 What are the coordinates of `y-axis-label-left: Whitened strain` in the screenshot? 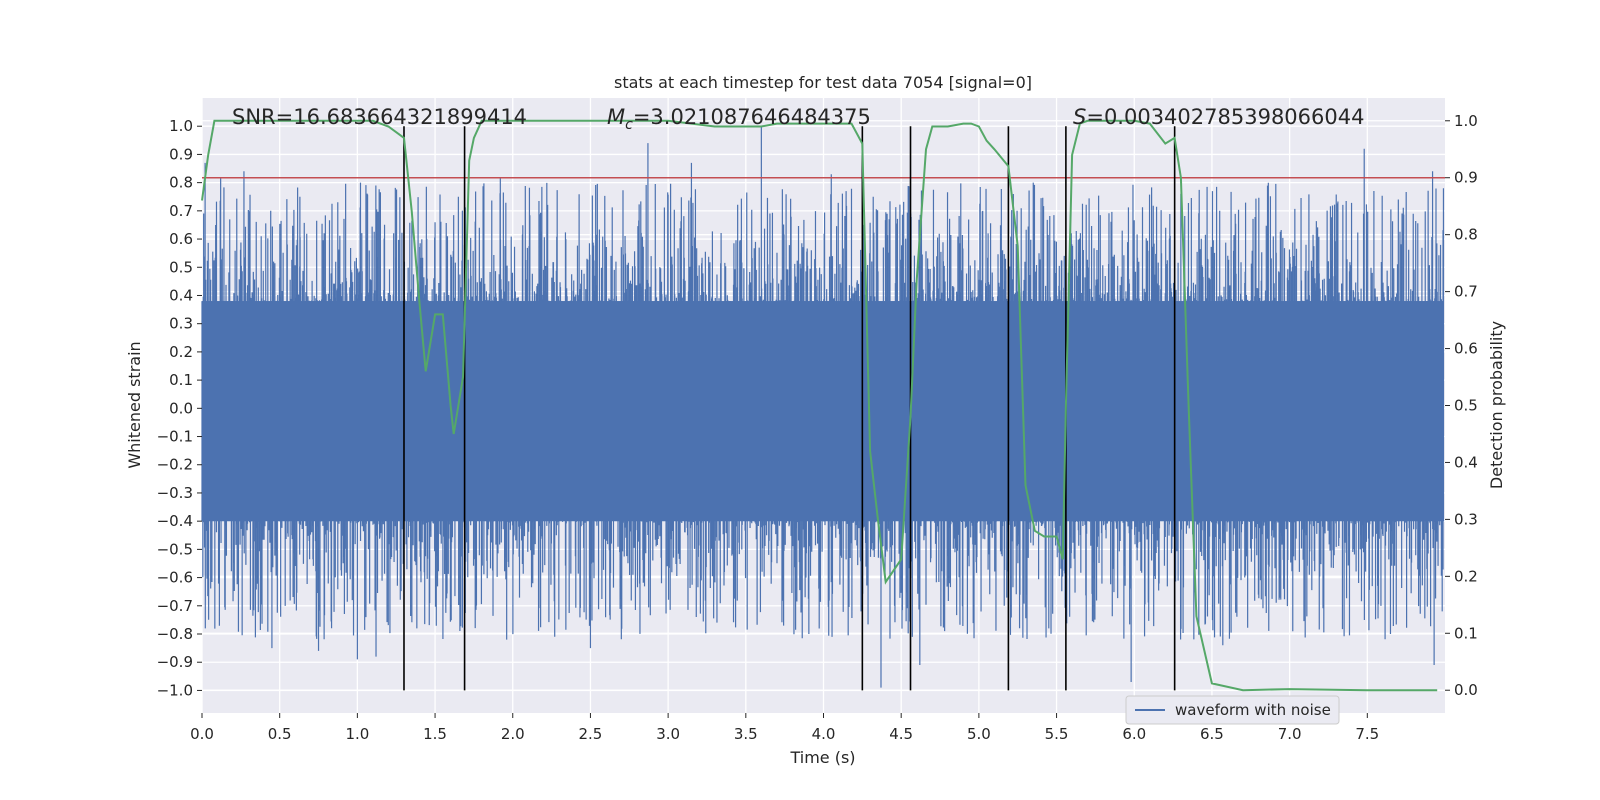 It's located at (134, 404).